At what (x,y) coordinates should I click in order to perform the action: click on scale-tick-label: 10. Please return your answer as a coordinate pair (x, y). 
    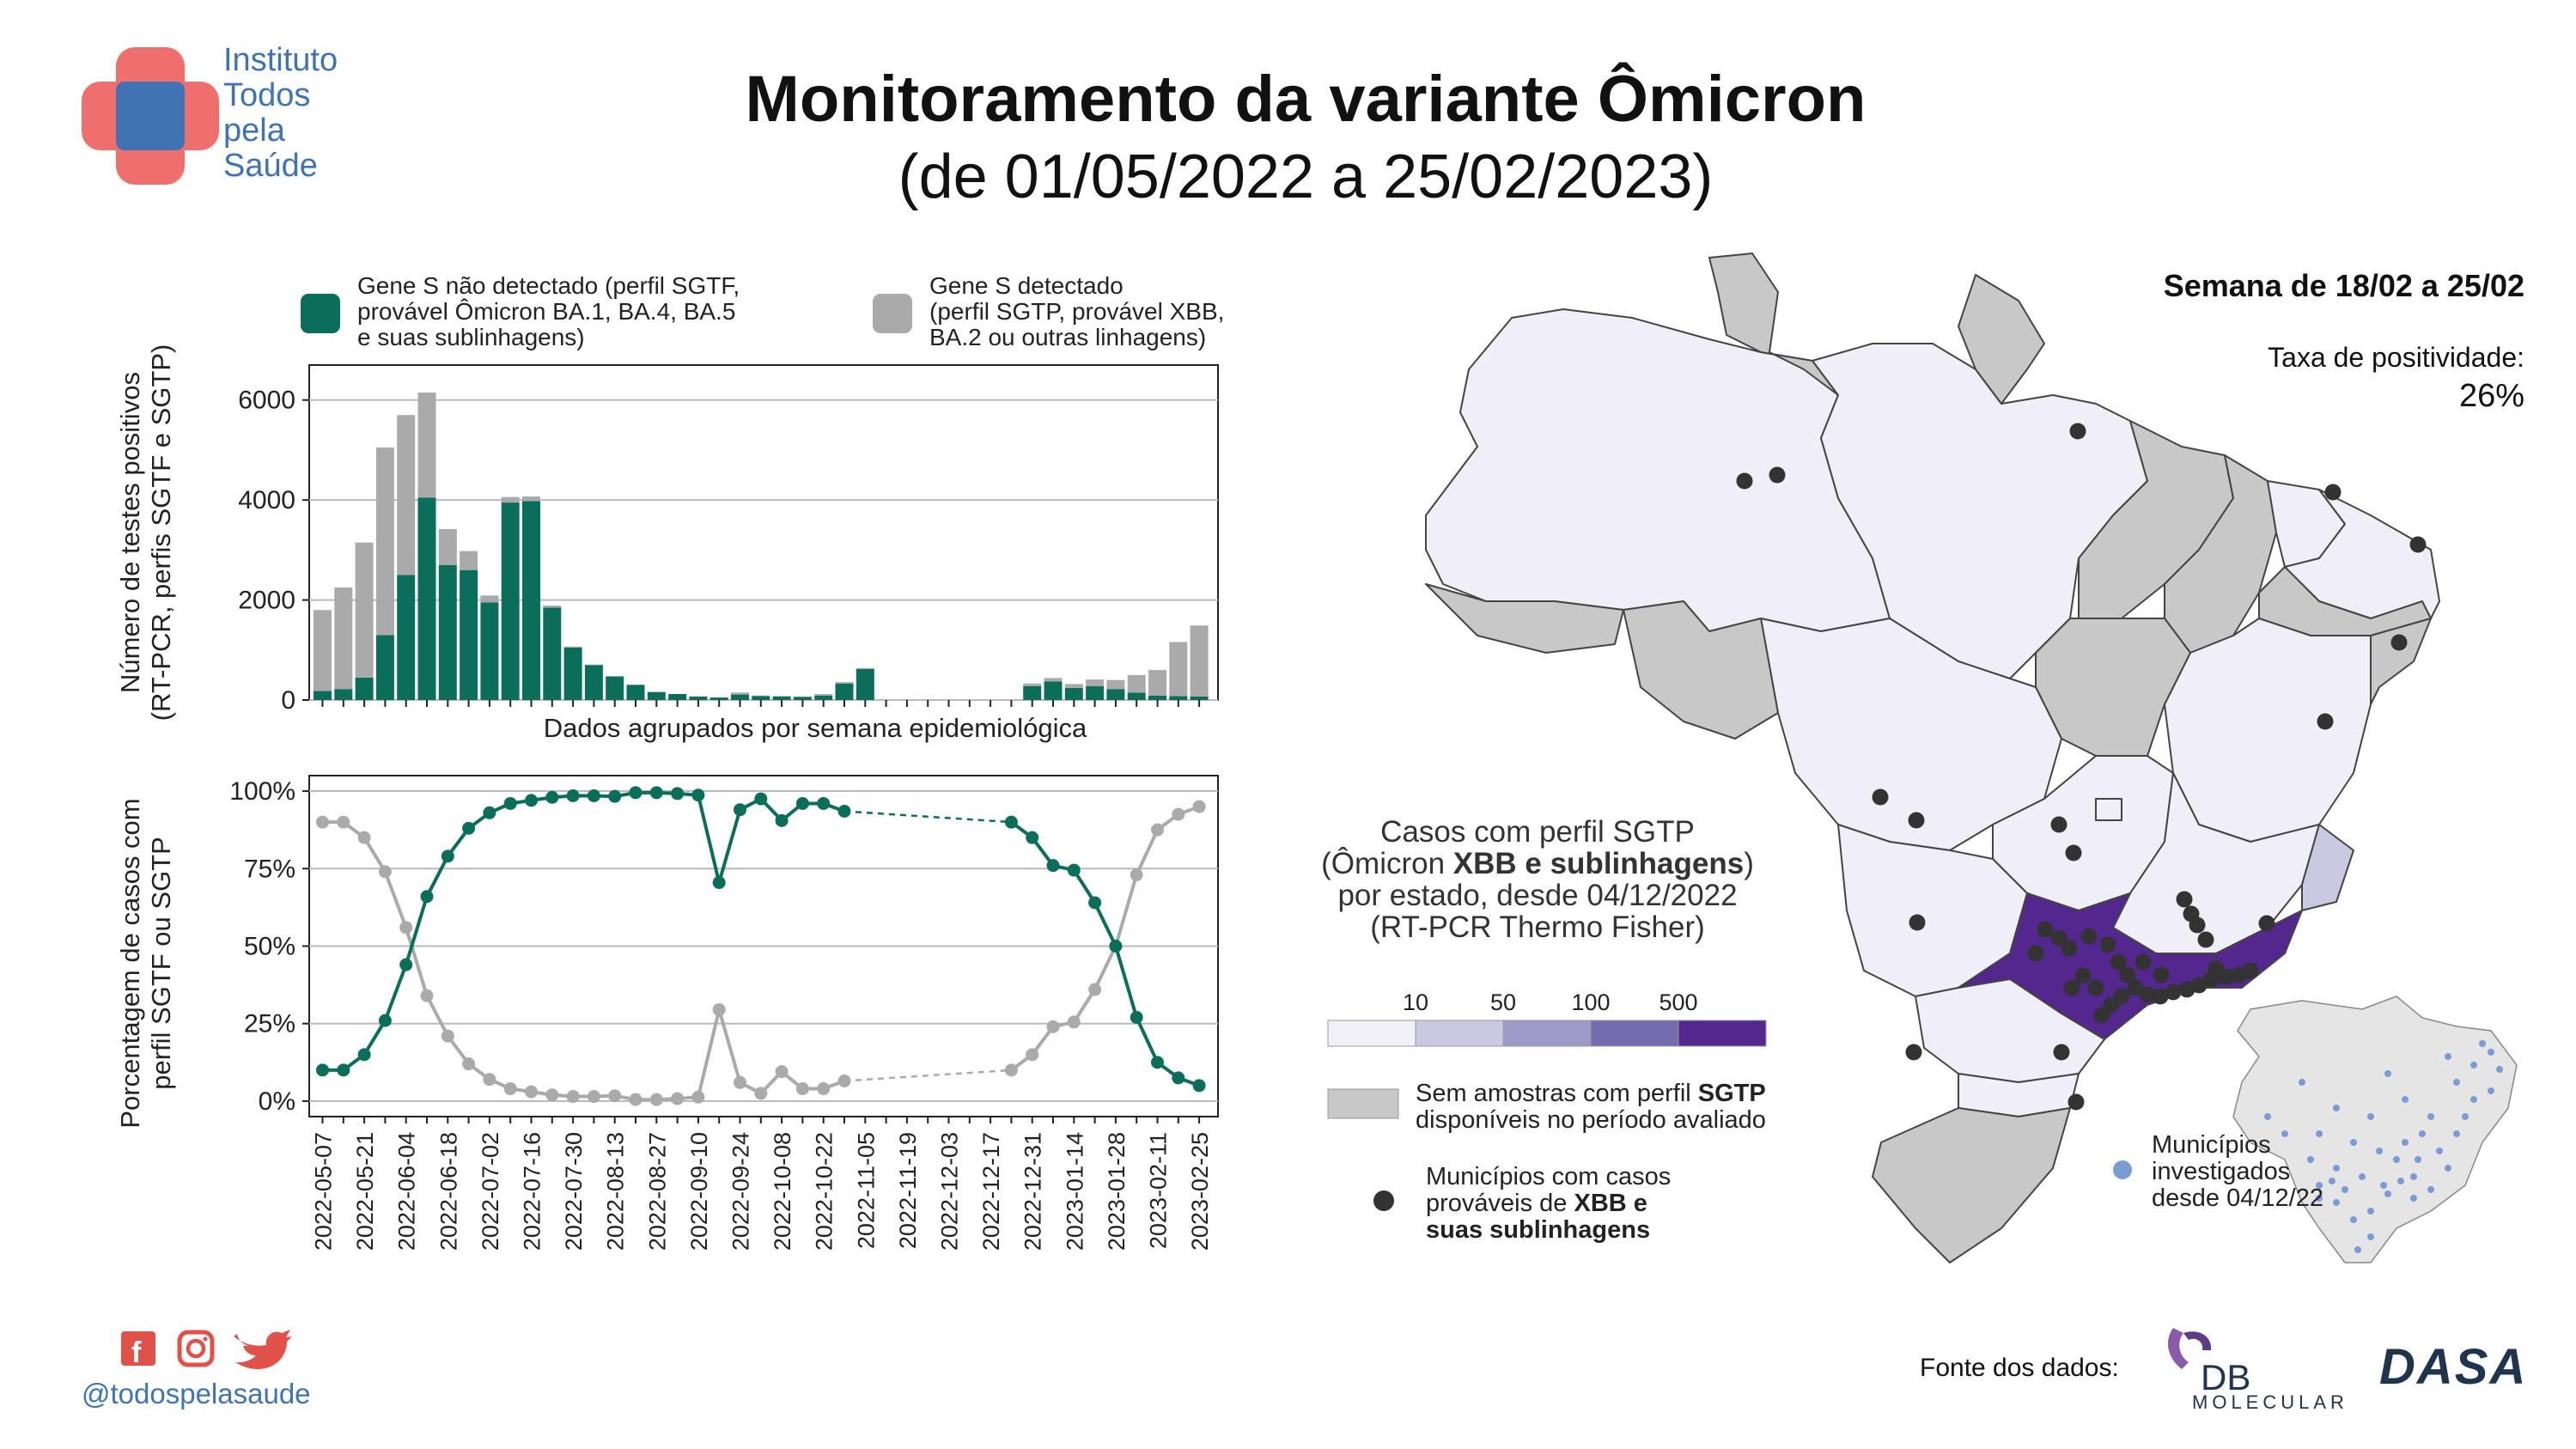
    Looking at the image, I should click on (1415, 1002).